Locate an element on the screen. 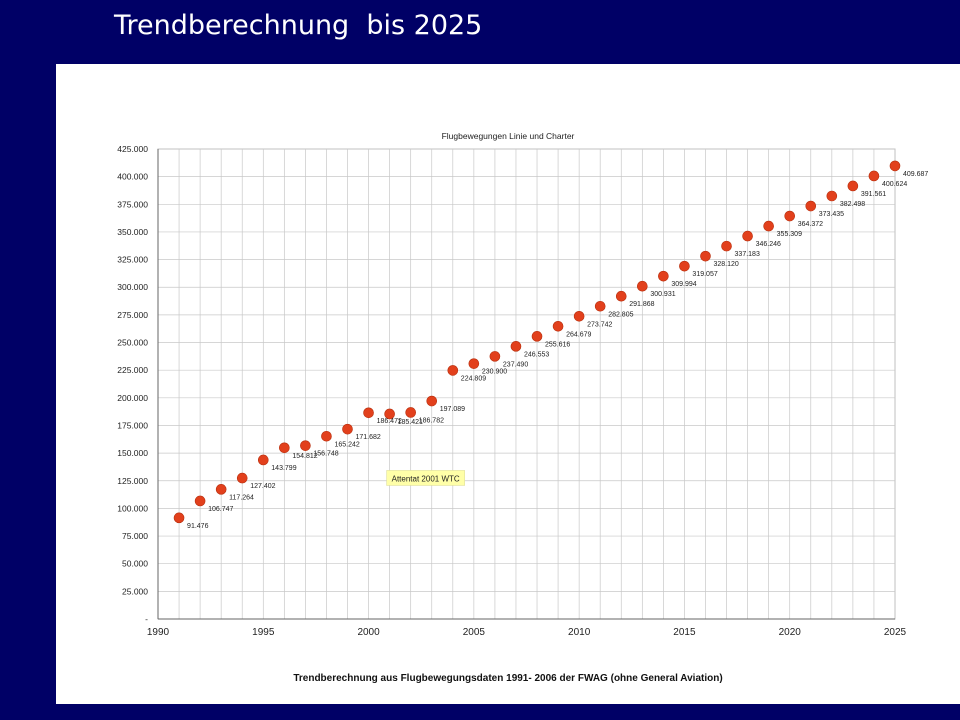 This screenshot has height=720, width=960. y-tick-label: 400.000 is located at coordinates (132, 177).